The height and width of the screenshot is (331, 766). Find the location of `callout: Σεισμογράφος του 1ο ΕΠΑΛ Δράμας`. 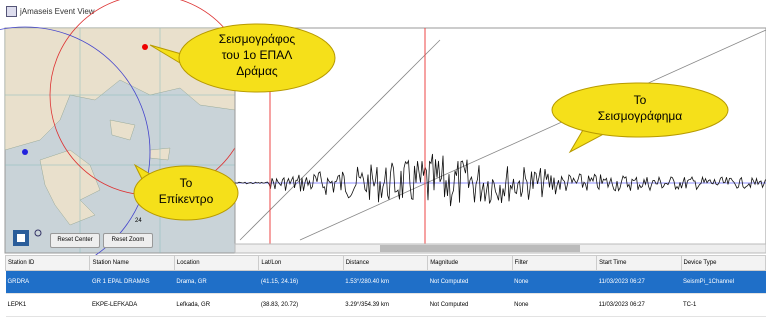

callout: Σεισμογράφος του 1ο ΕΠΑΛ Δράμας is located at coordinates (242, 58).